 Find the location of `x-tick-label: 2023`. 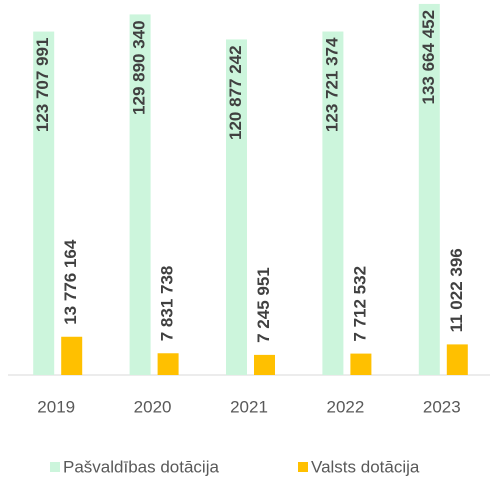

x-tick-label: 2023 is located at coordinates (442, 406).